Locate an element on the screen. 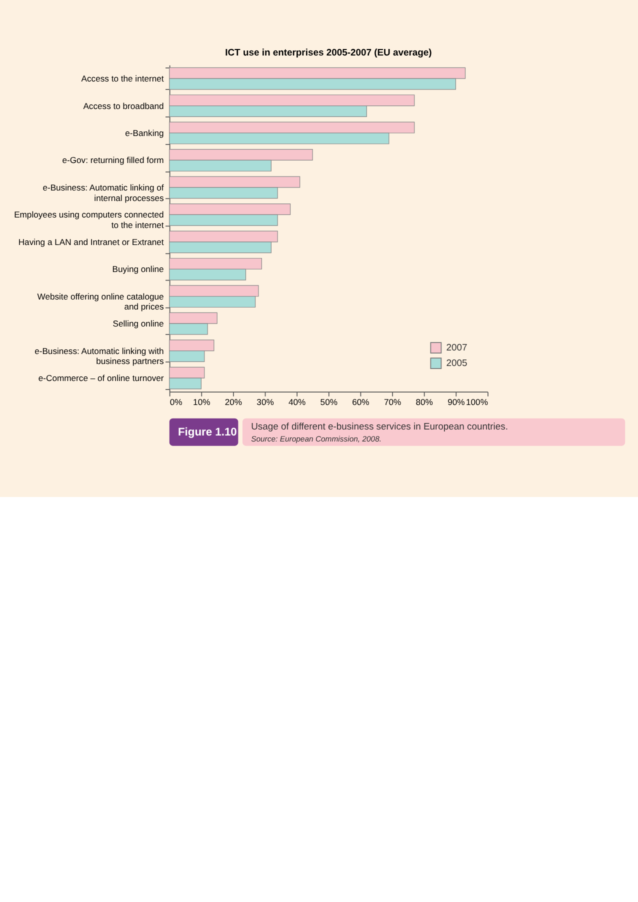 The height and width of the screenshot is (902, 638). y-tick-label: e-Banking is located at coordinates (144, 133).